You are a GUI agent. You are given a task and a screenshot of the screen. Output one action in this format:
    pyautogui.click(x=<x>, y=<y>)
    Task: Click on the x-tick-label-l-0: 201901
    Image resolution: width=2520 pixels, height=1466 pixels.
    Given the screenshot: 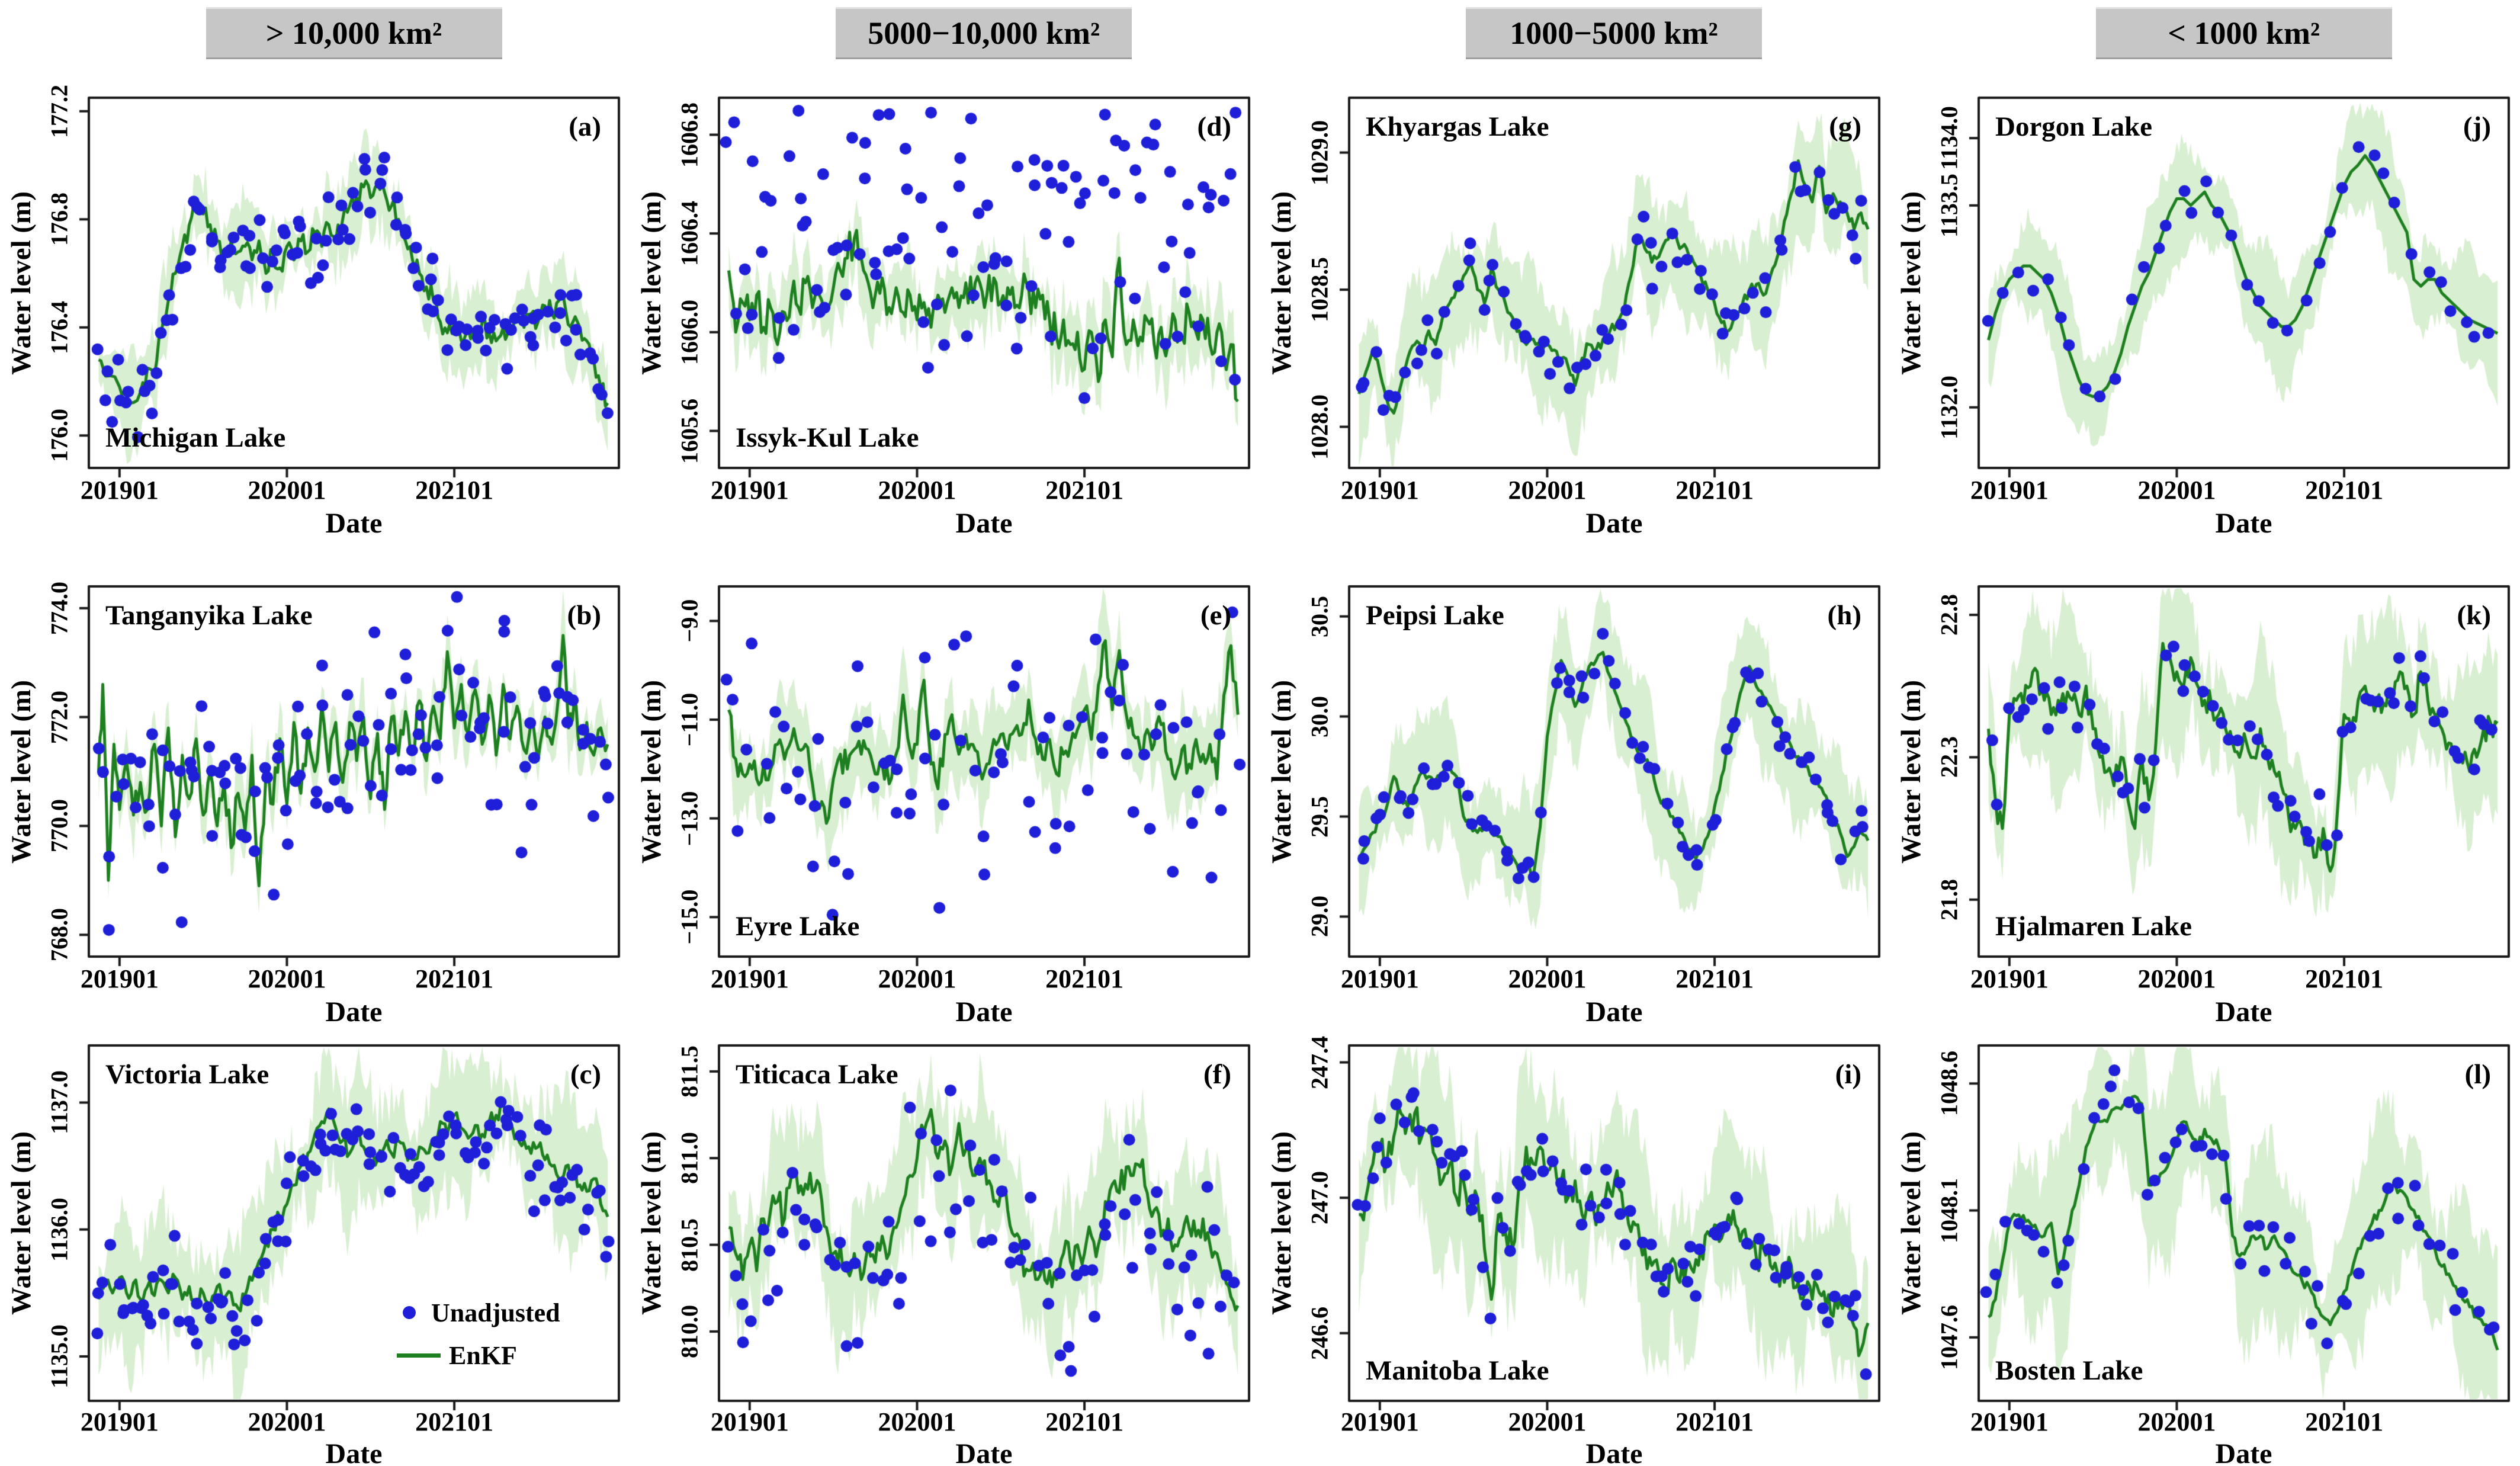 What is the action you would take?
    pyautogui.click(x=2009, y=1421)
    